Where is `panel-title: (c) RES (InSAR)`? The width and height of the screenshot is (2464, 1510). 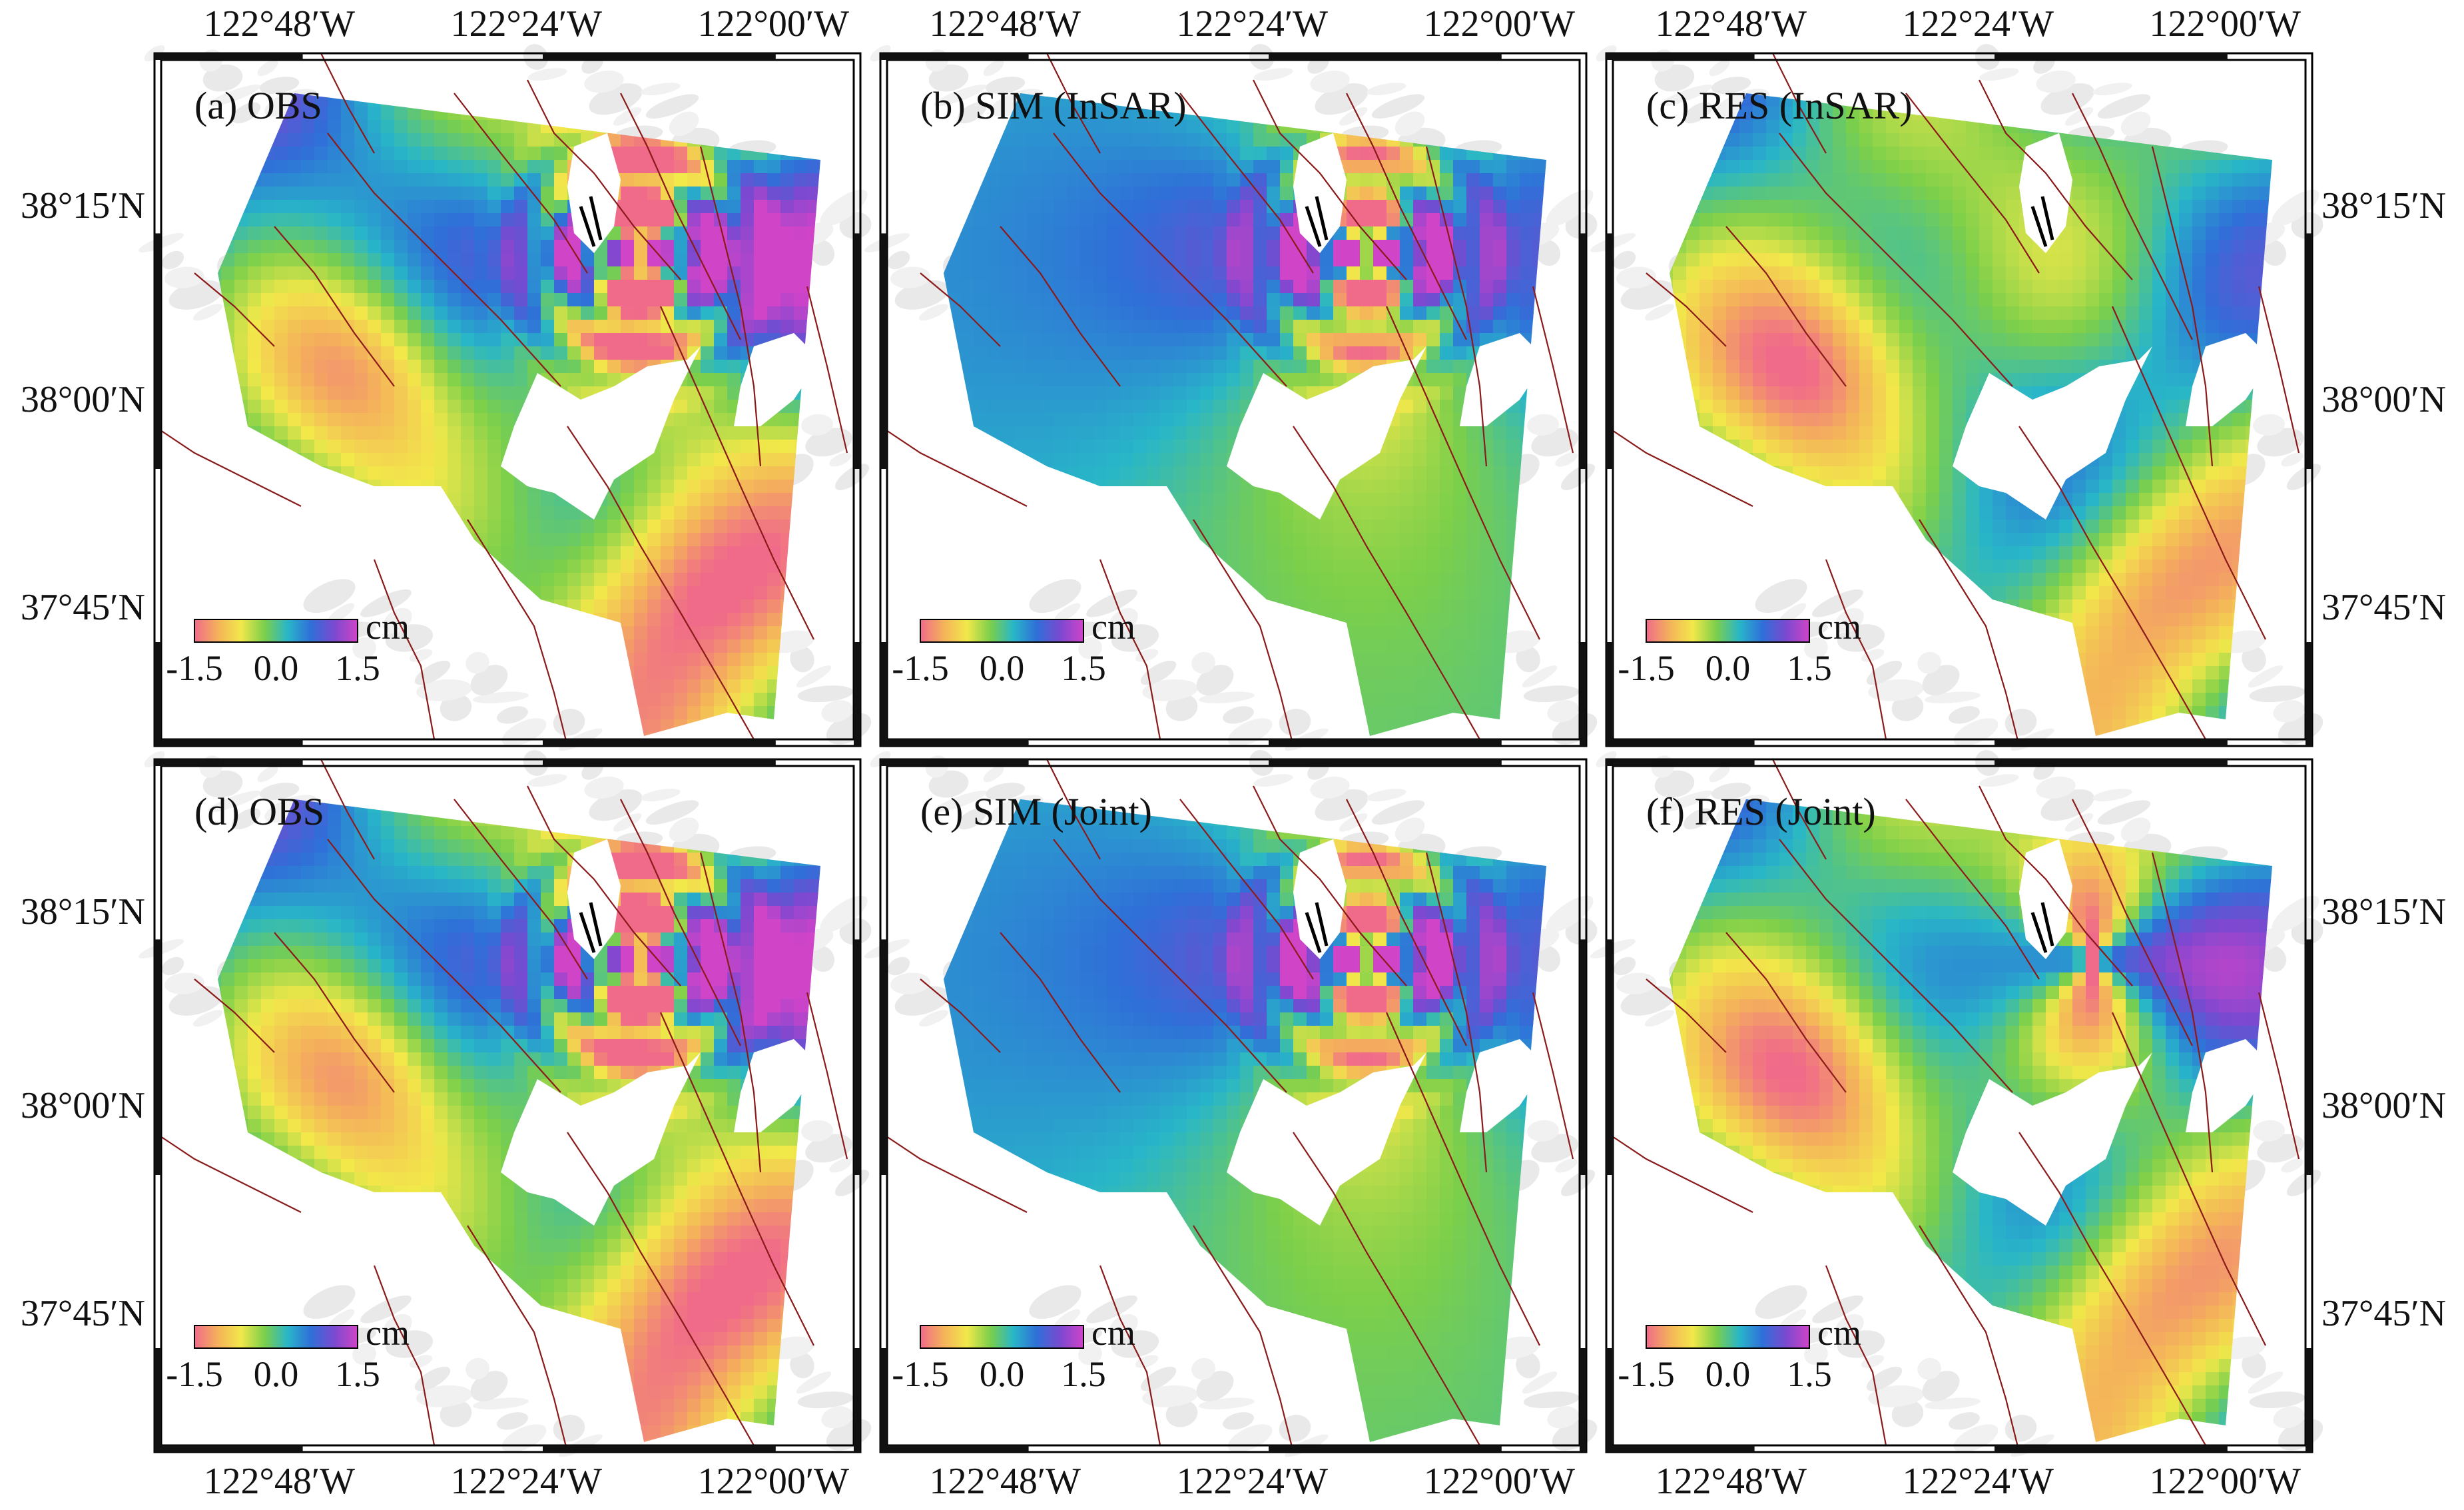 panel-title: (c) RES (InSAR) is located at coordinates (1779, 105).